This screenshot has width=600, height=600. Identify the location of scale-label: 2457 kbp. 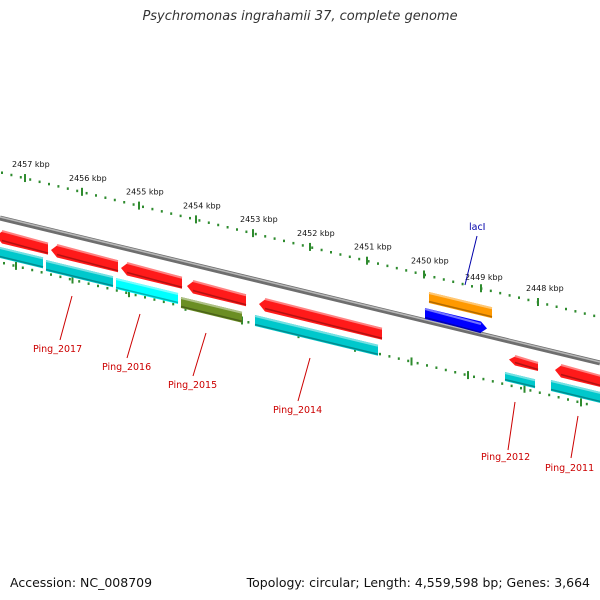
(31, 164).